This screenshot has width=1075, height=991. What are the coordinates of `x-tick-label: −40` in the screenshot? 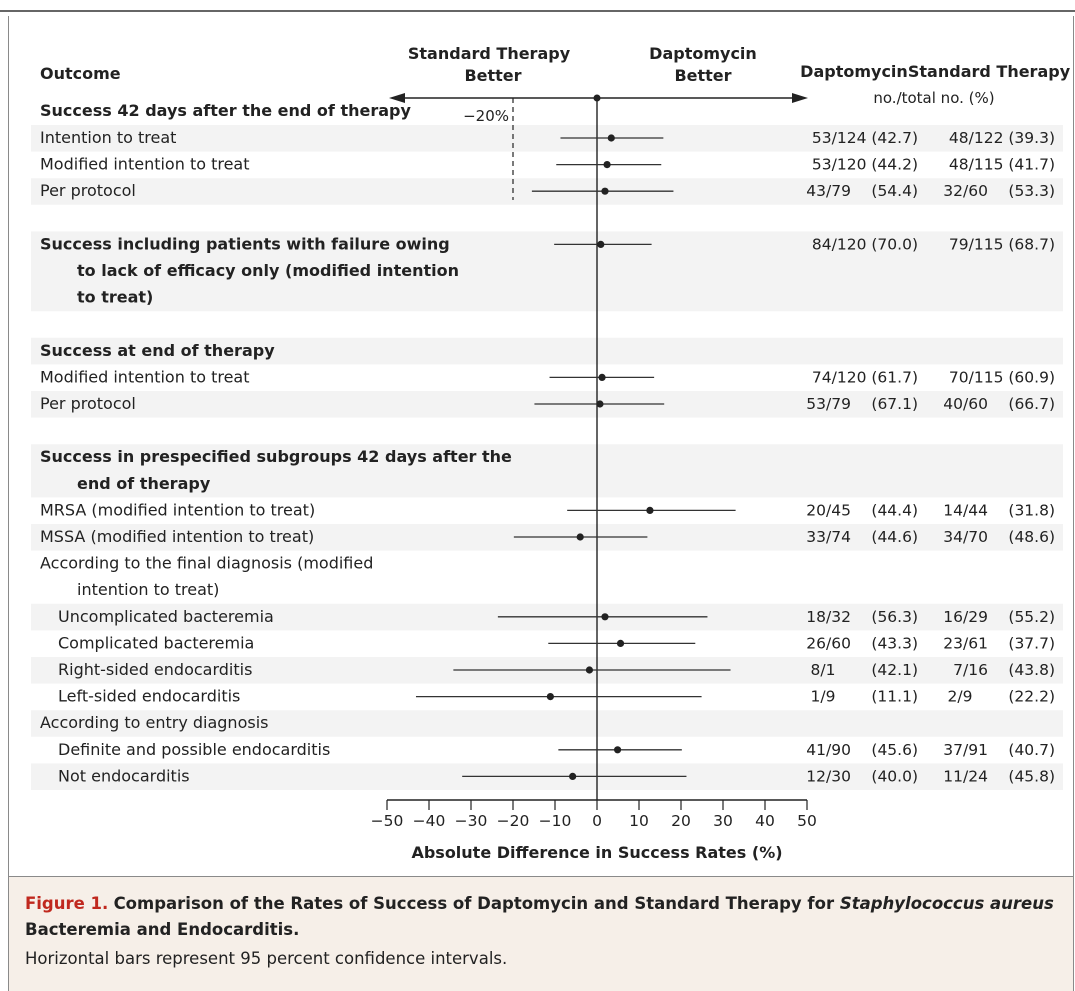 It's located at (429, 821).